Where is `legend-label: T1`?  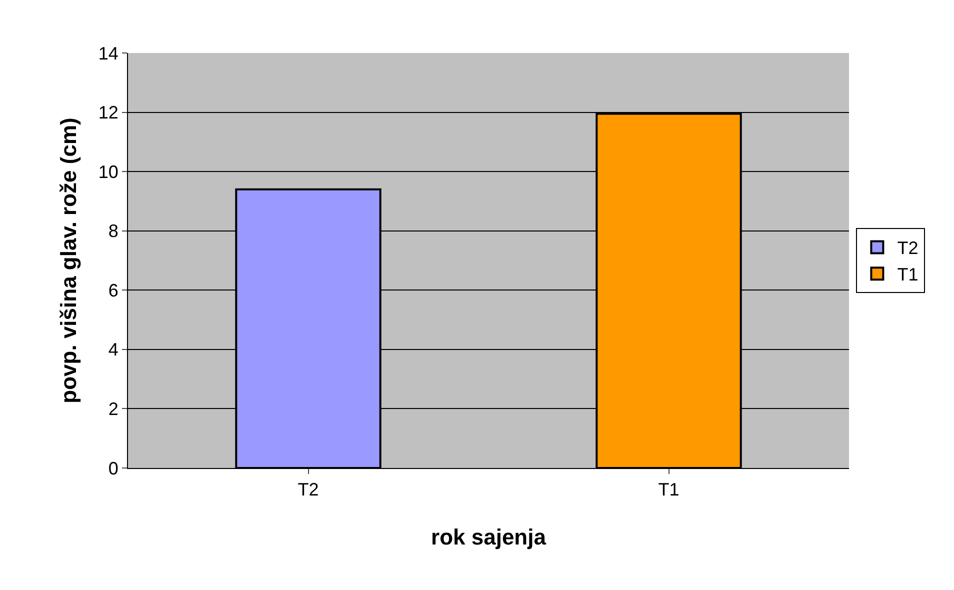
legend-label: T1 is located at coordinates (907, 274).